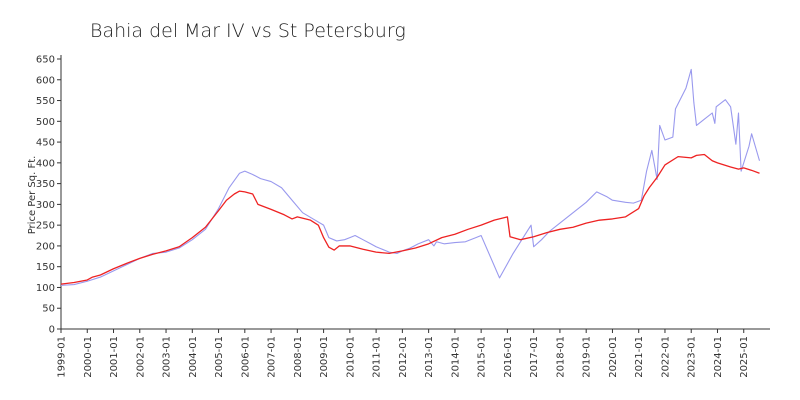 Image resolution: width=800 pixels, height=400 pixels. I want to click on chart-title: Bahia del Mar IV vs St Petersburg, so click(248, 31).